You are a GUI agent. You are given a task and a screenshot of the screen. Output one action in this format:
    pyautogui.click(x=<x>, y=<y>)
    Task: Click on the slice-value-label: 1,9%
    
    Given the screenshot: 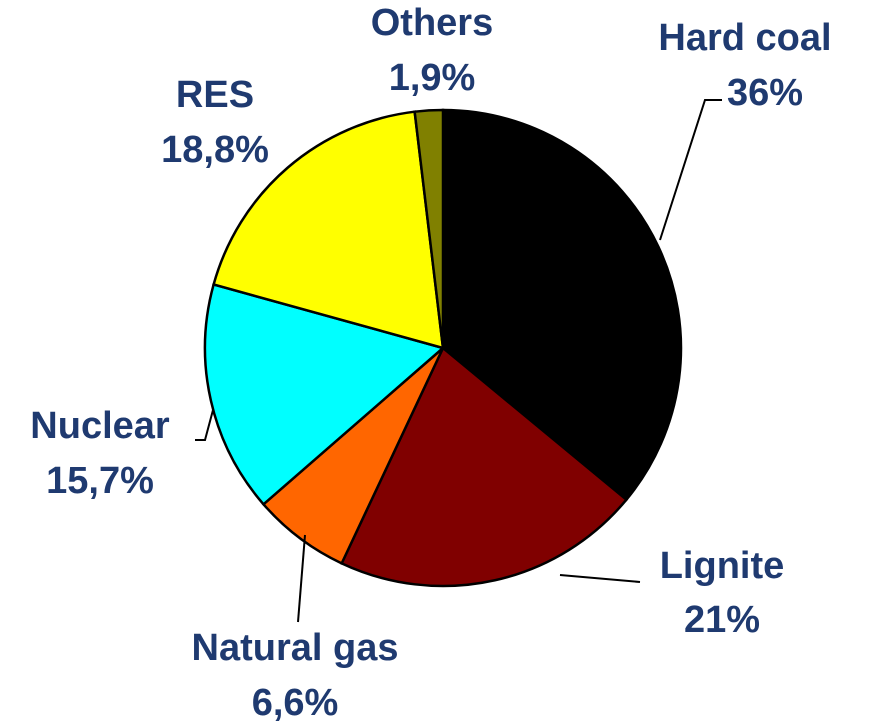 What is the action you would take?
    pyautogui.click(x=432, y=78)
    